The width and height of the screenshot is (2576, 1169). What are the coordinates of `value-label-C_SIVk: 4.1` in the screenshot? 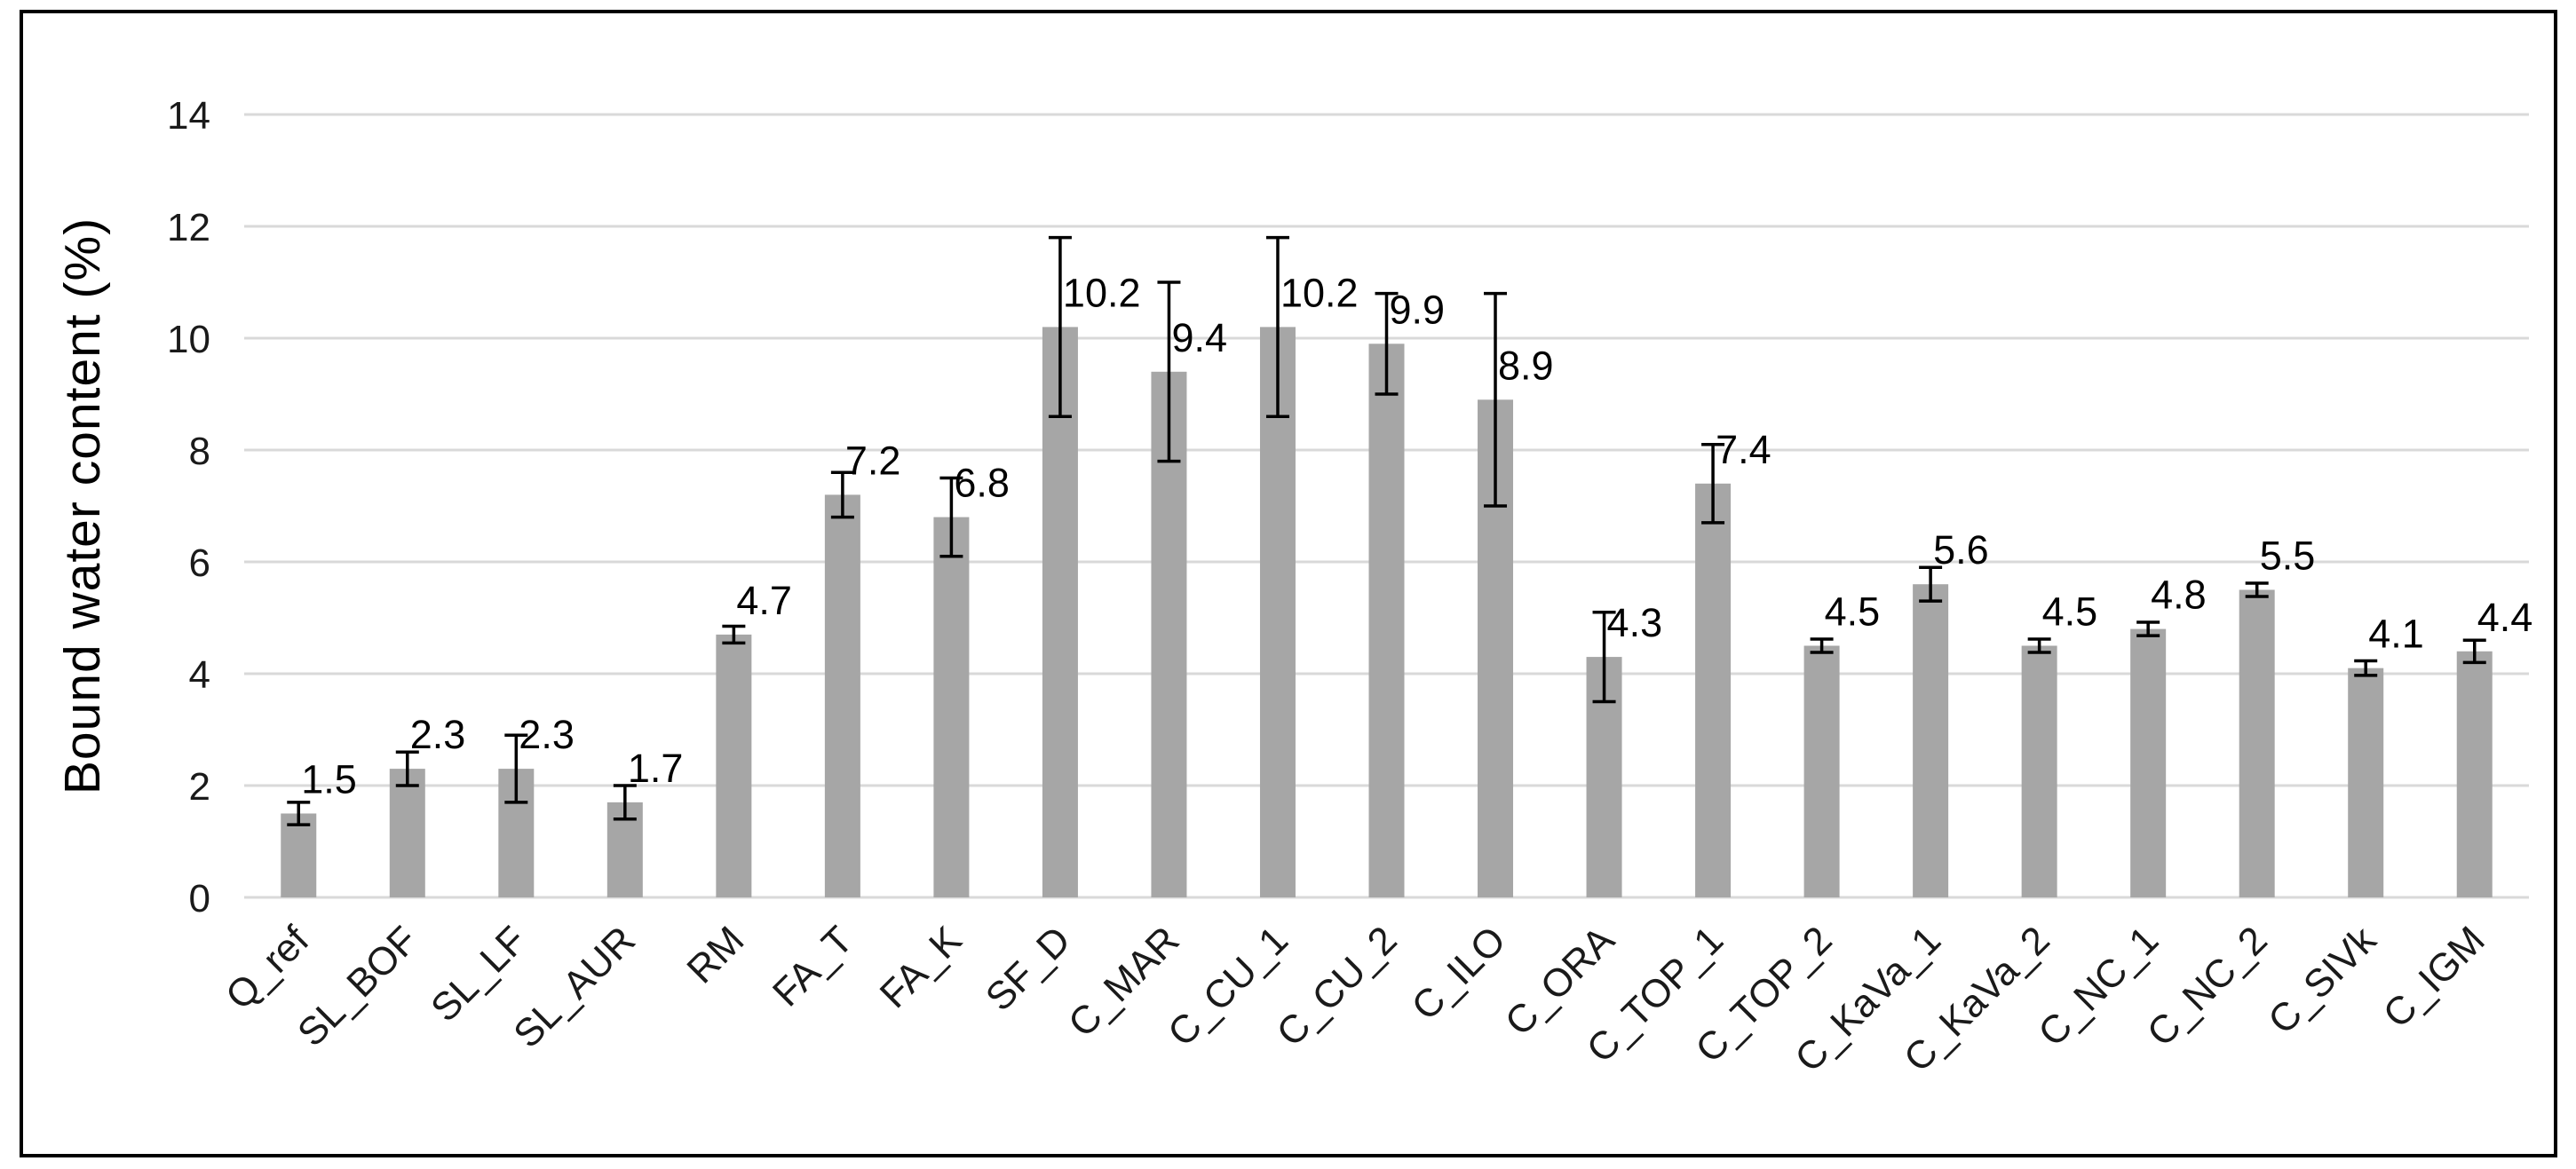 It's located at (2396, 634).